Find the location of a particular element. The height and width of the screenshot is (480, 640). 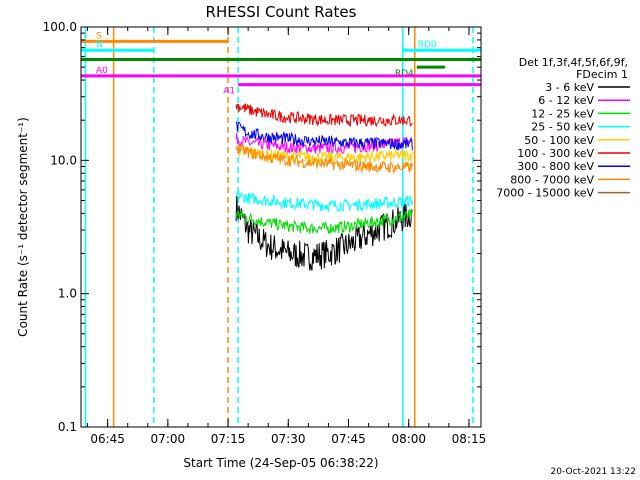

annotation-label: N is located at coordinates (99, 45).